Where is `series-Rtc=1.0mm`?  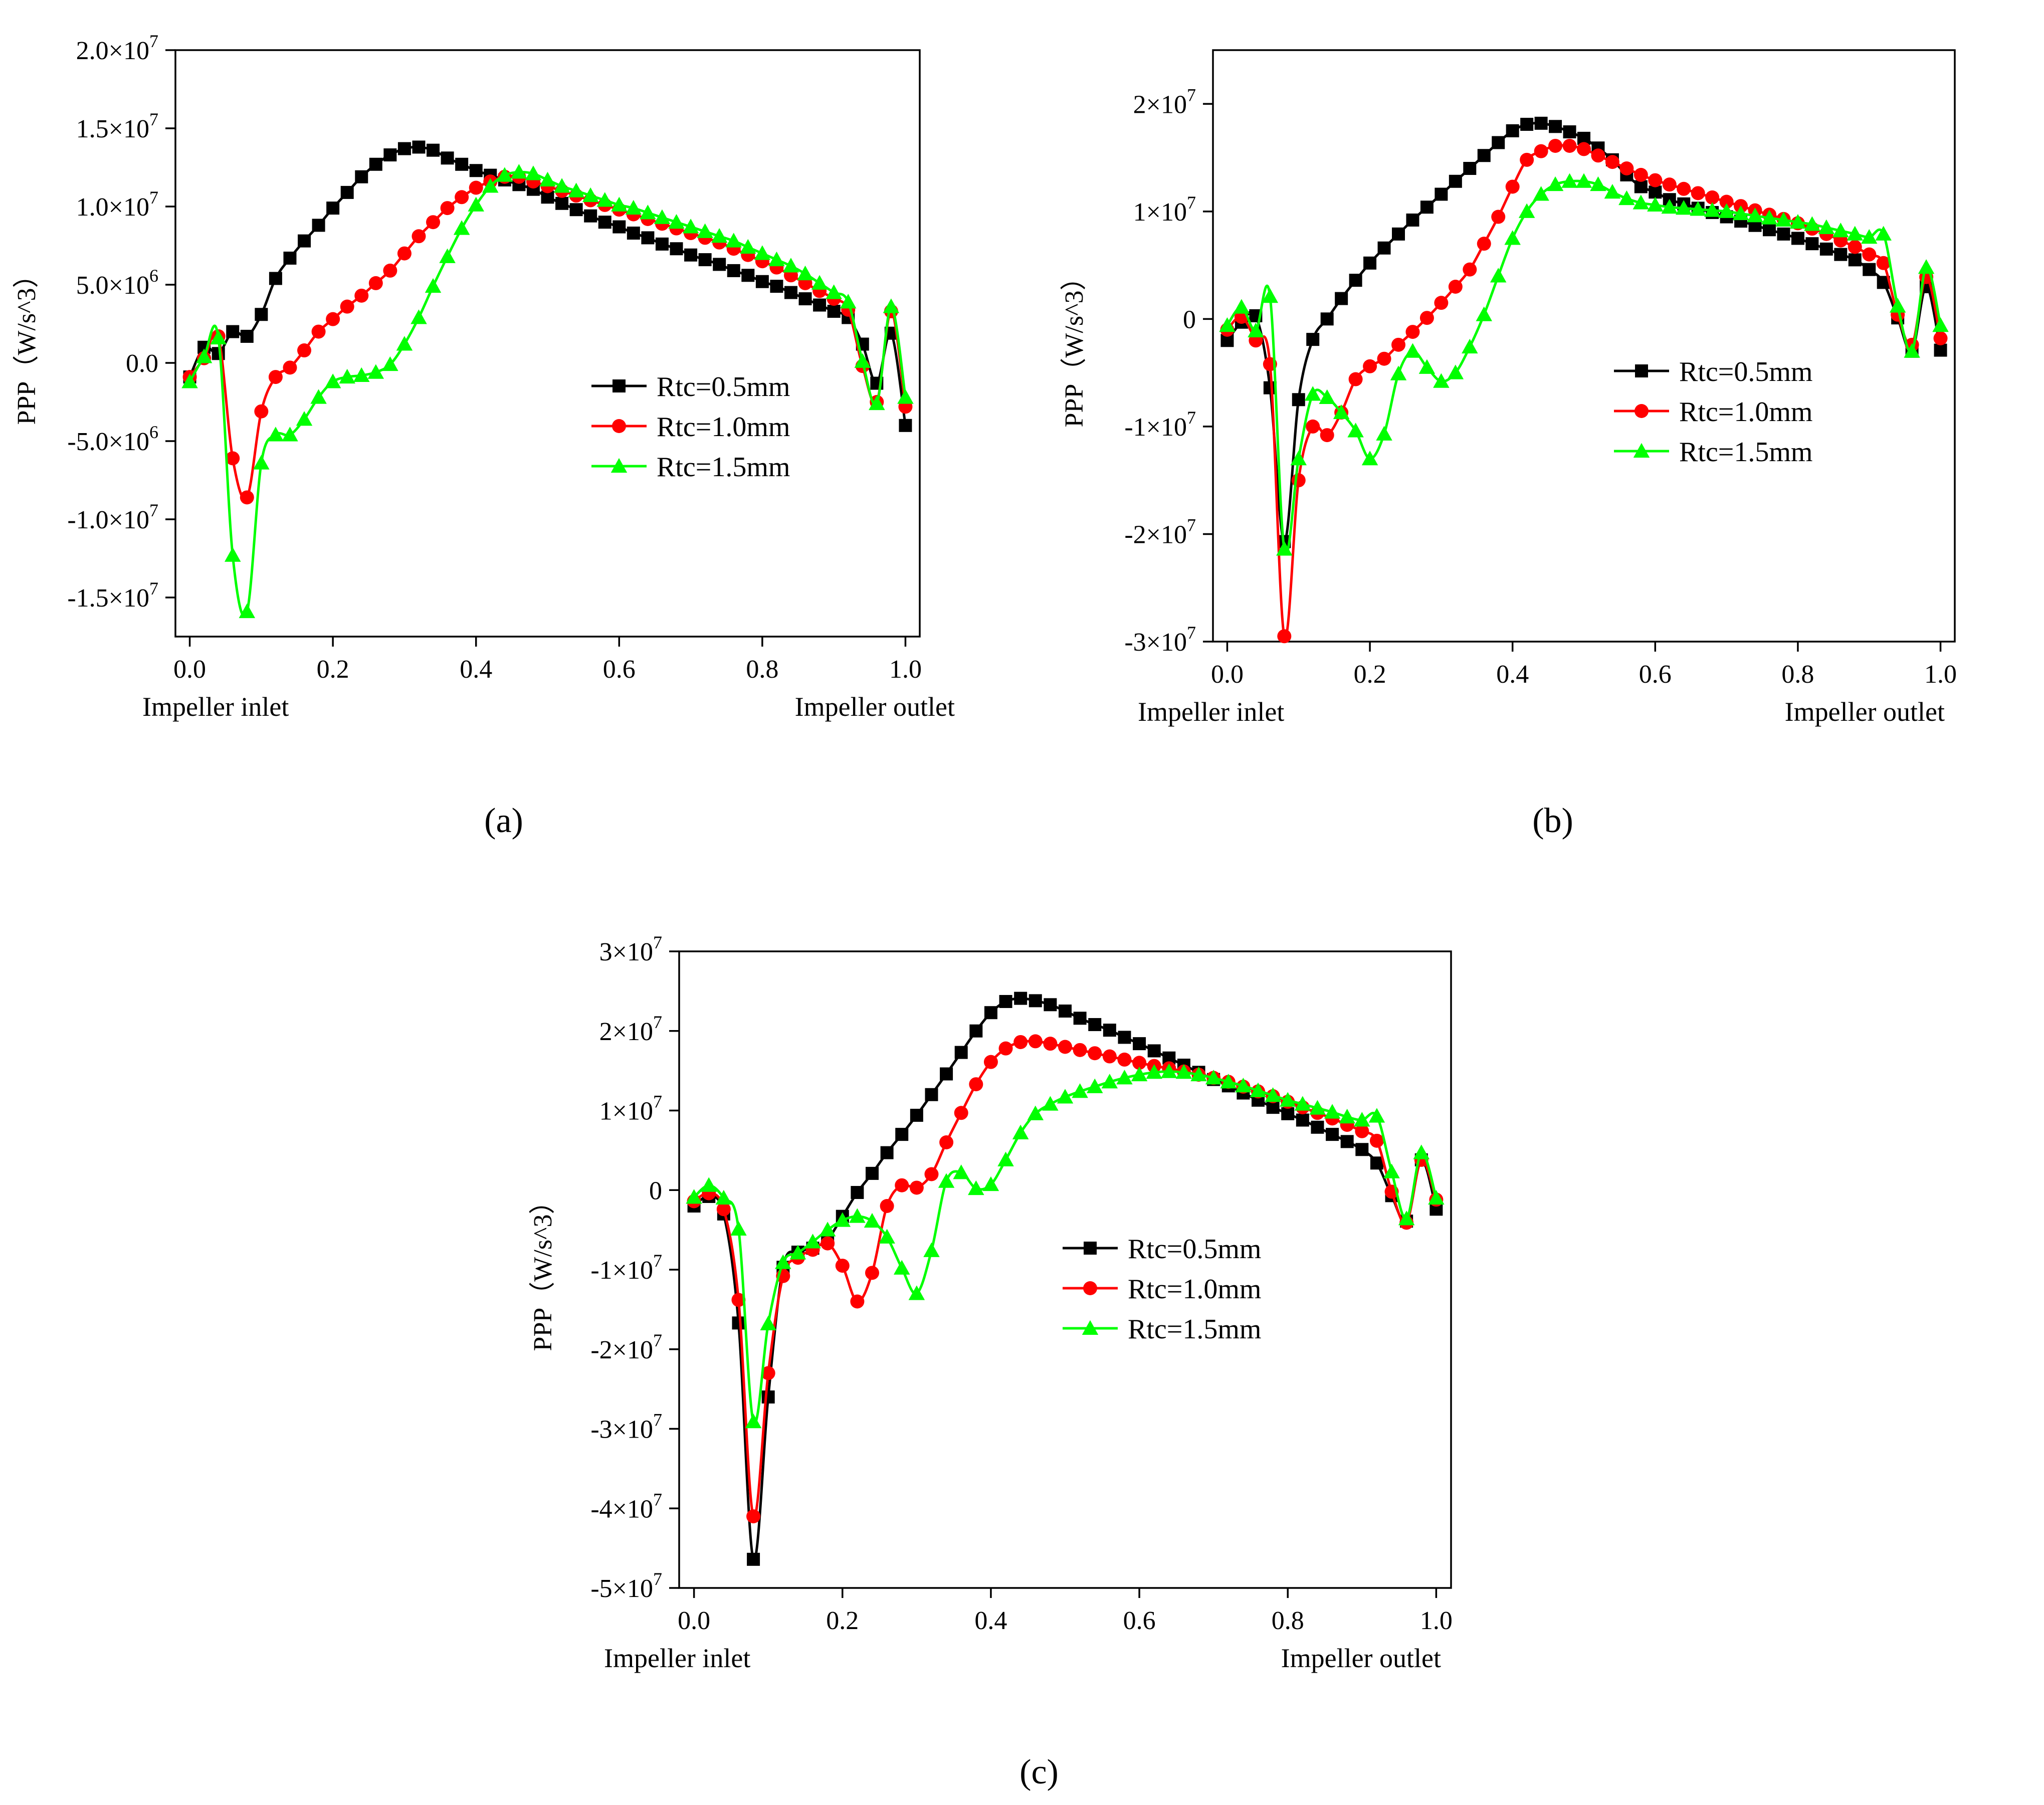 series-Rtc=1.0mm is located at coordinates (1065, 1279).